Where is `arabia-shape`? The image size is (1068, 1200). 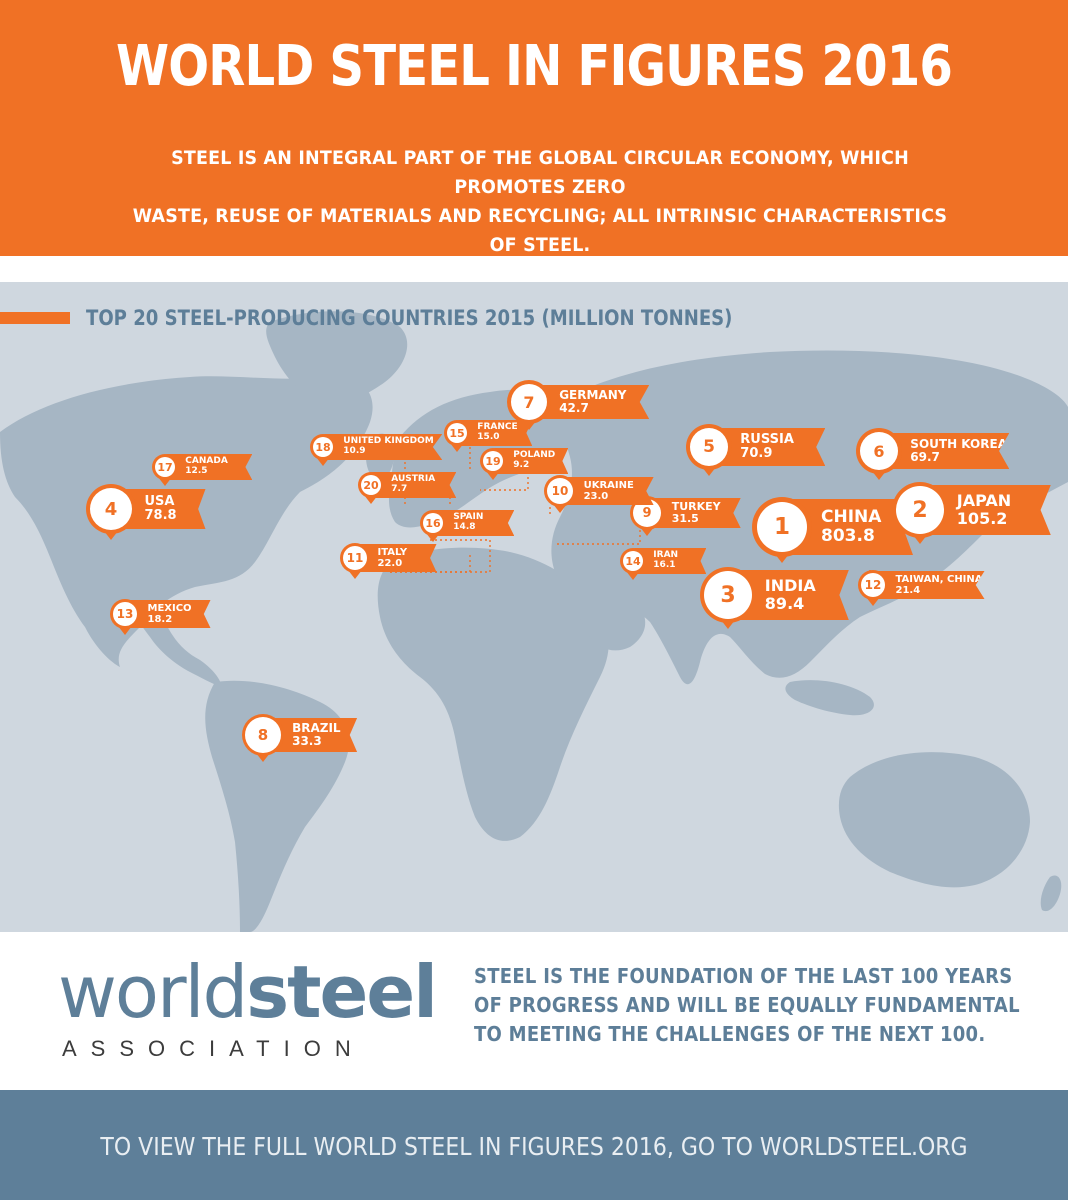
arabia-shape is located at coordinates (610, 615).